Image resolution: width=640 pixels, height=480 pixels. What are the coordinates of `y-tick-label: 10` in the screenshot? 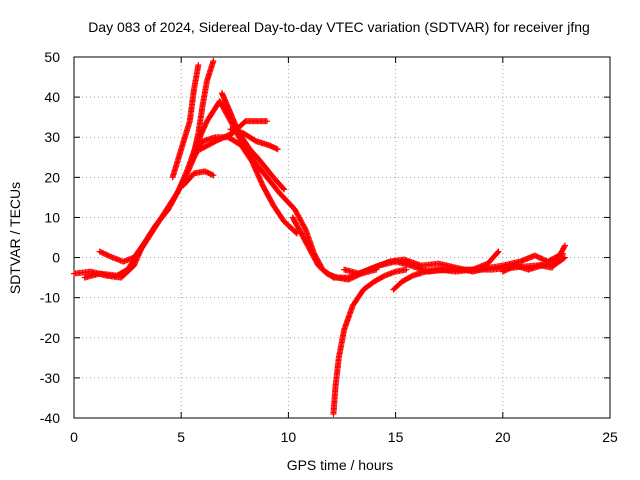 It's located at (52, 217).